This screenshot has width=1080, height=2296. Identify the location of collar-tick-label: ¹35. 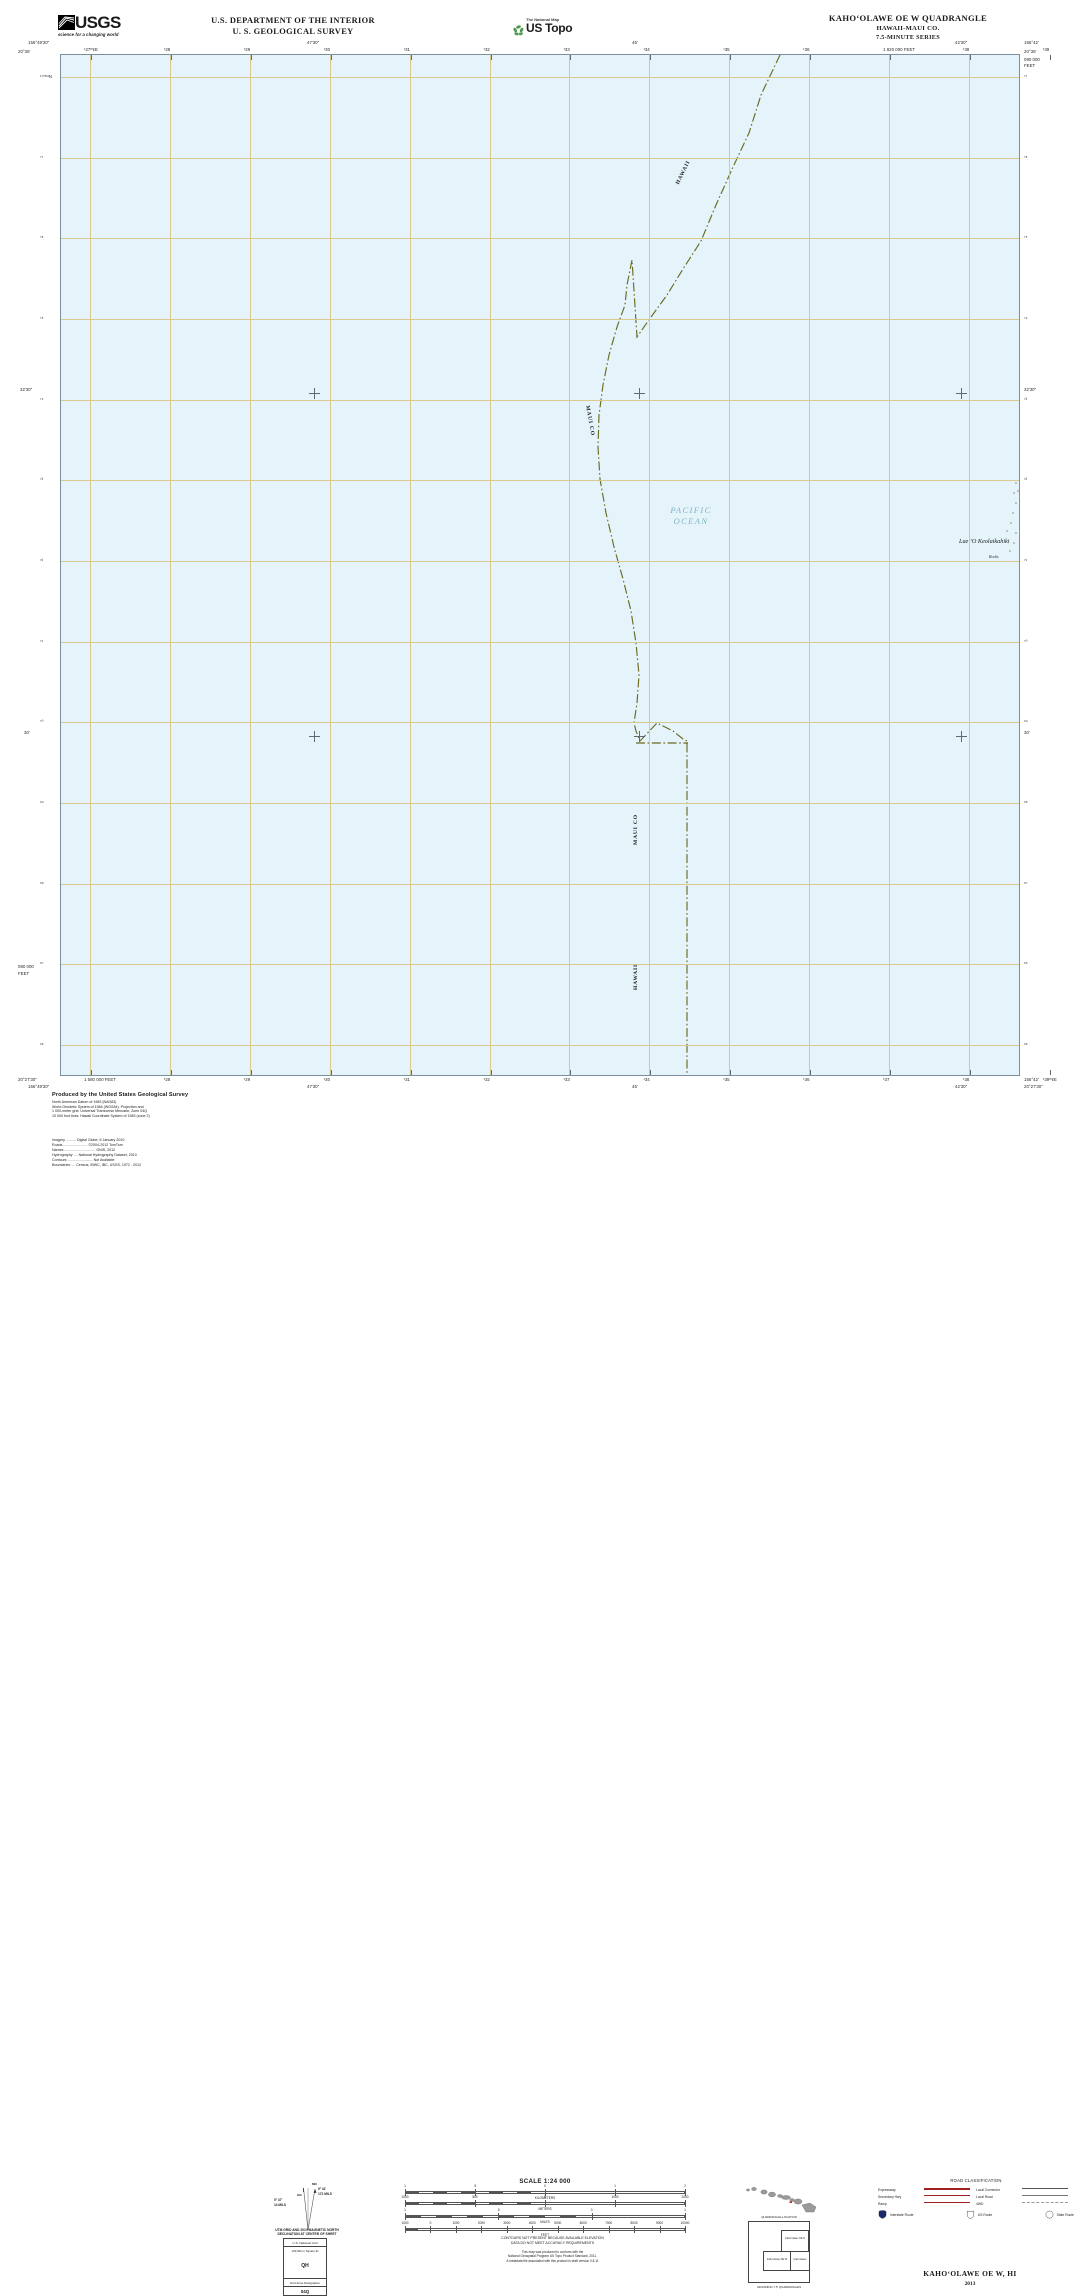
(726, 1079).